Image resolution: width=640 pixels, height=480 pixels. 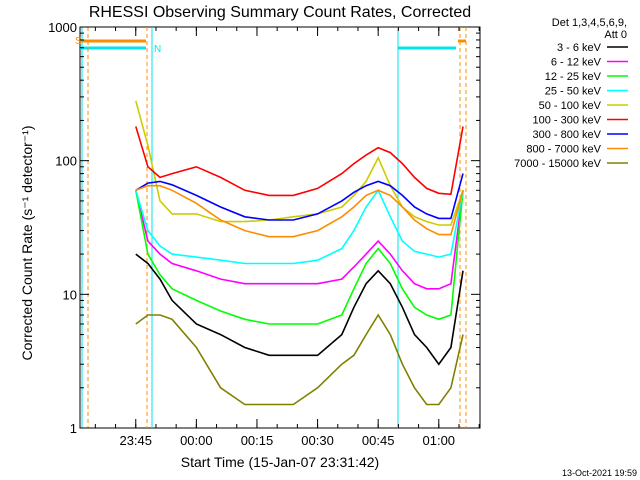 What do you see at coordinates (135, 440) in the screenshot?
I see `x-tick-label: 23:45` at bounding box center [135, 440].